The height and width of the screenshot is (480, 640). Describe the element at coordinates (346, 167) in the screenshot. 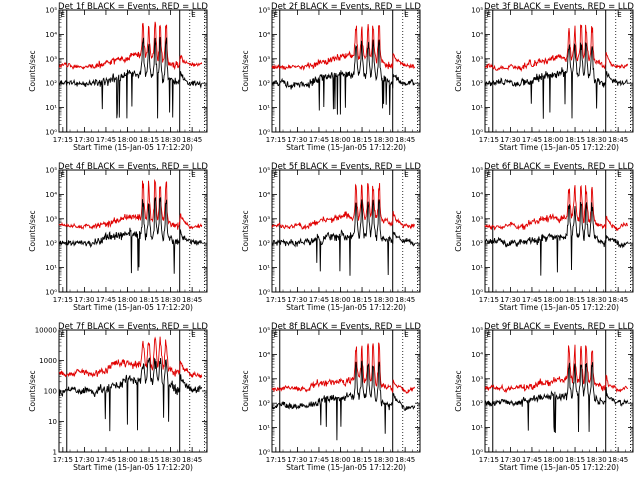

I see `panel-title: Det 5f BLACK = Events, RED = LLD` at that location.